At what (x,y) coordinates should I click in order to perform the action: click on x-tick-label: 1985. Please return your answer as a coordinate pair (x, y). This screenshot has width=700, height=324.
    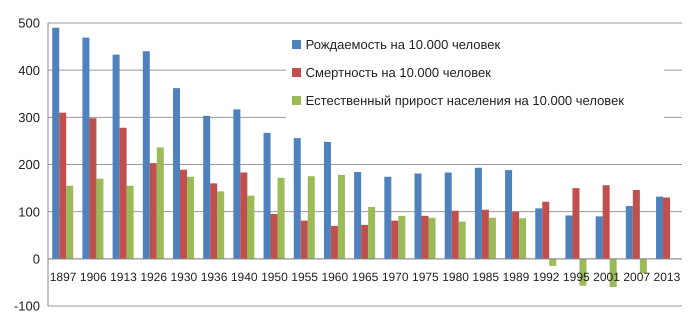
    Looking at the image, I should click on (486, 277).